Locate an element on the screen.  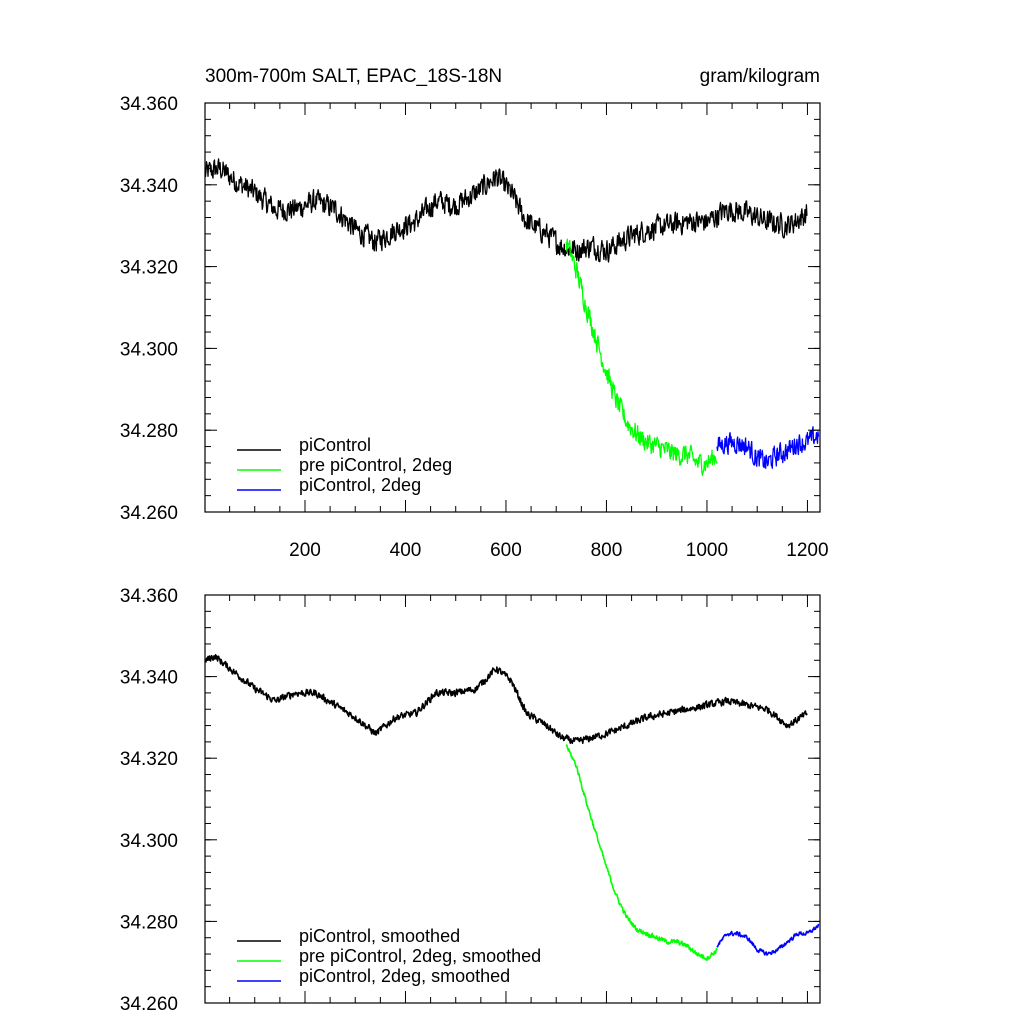
x-tick-label: 600 is located at coordinates (506, 550).